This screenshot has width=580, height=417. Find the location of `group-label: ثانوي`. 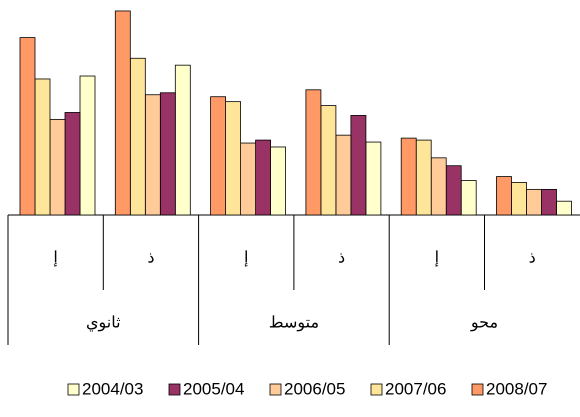

group-label: ثانوي is located at coordinates (103, 322).